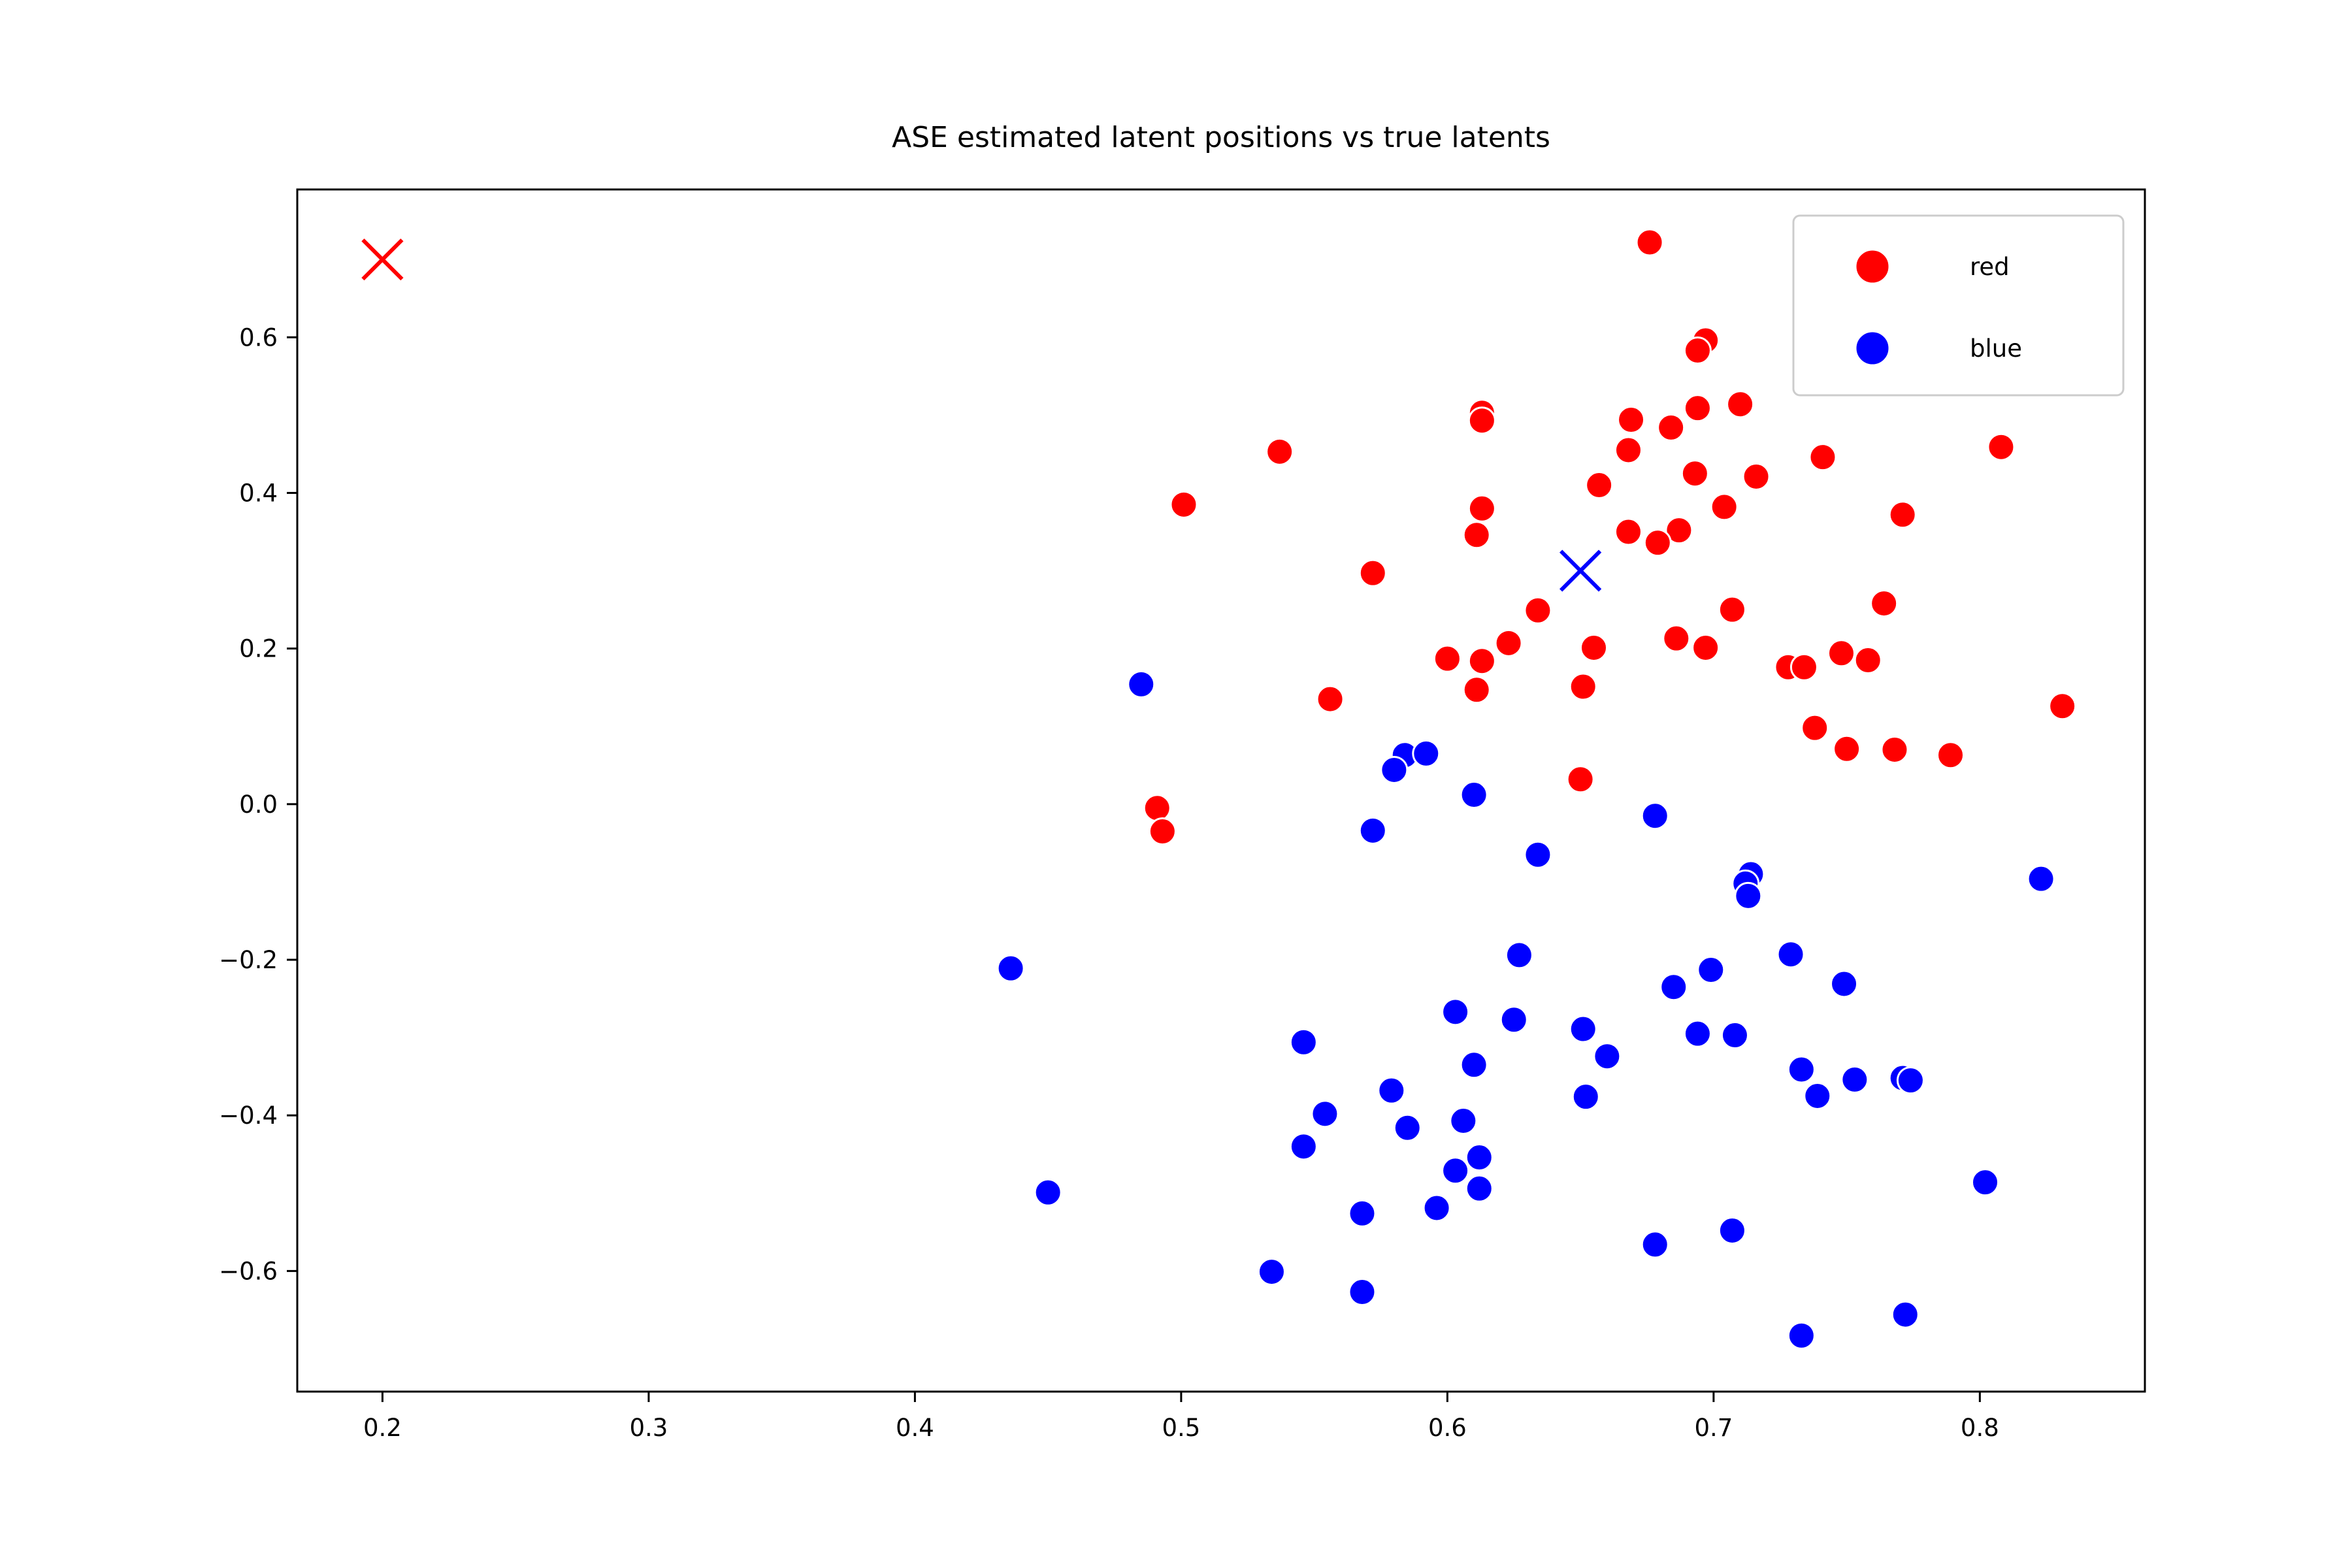 The width and height of the screenshot is (2352, 1568). What do you see at coordinates (248, 1116) in the screenshot?
I see `y-tick-label: −0.4` at bounding box center [248, 1116].